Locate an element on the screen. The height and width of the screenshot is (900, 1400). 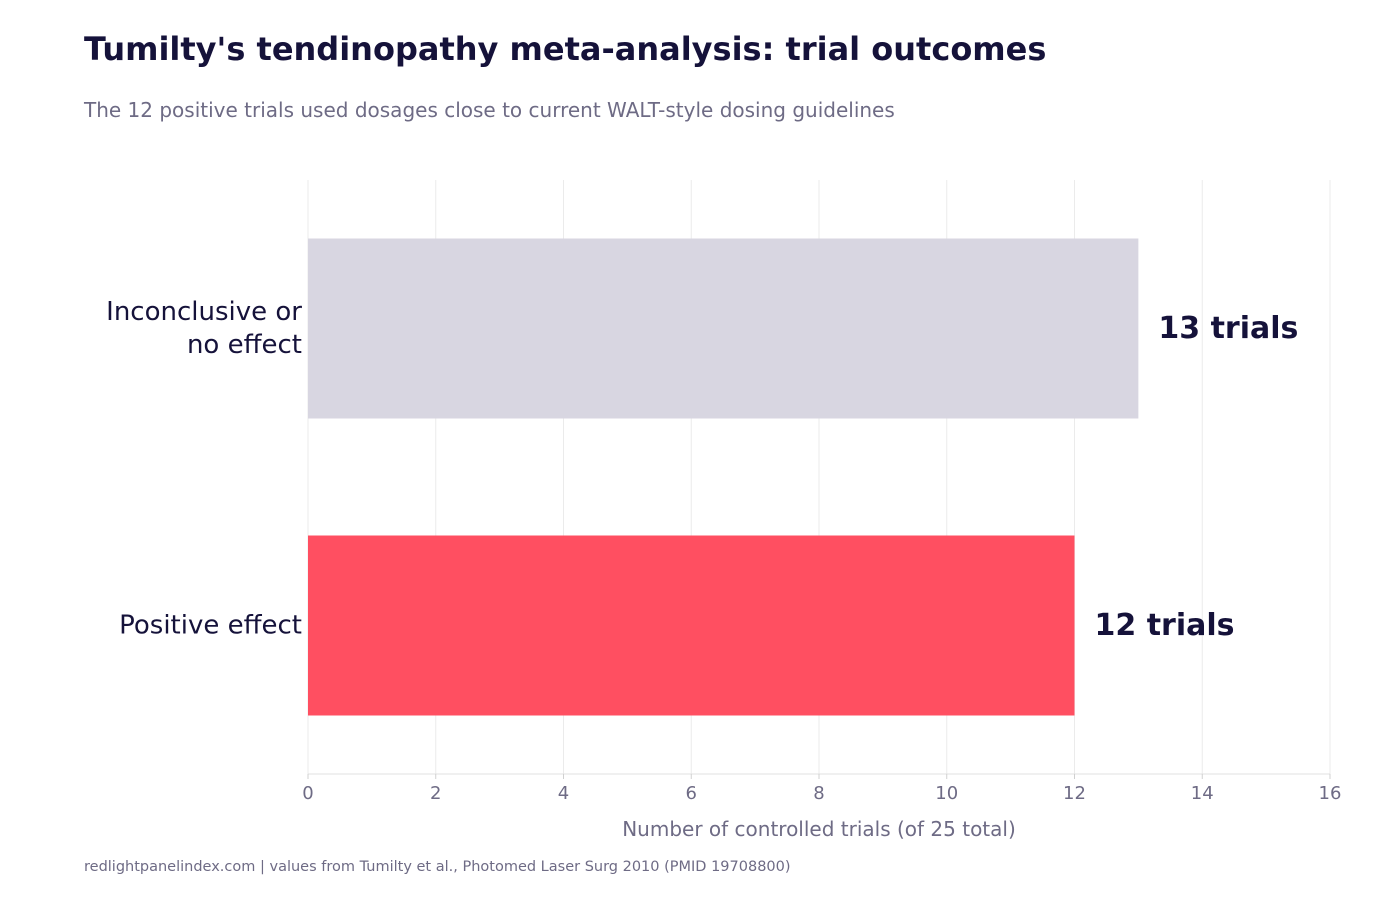
x-tick-label: 2 is located at coordinates (435, 793).